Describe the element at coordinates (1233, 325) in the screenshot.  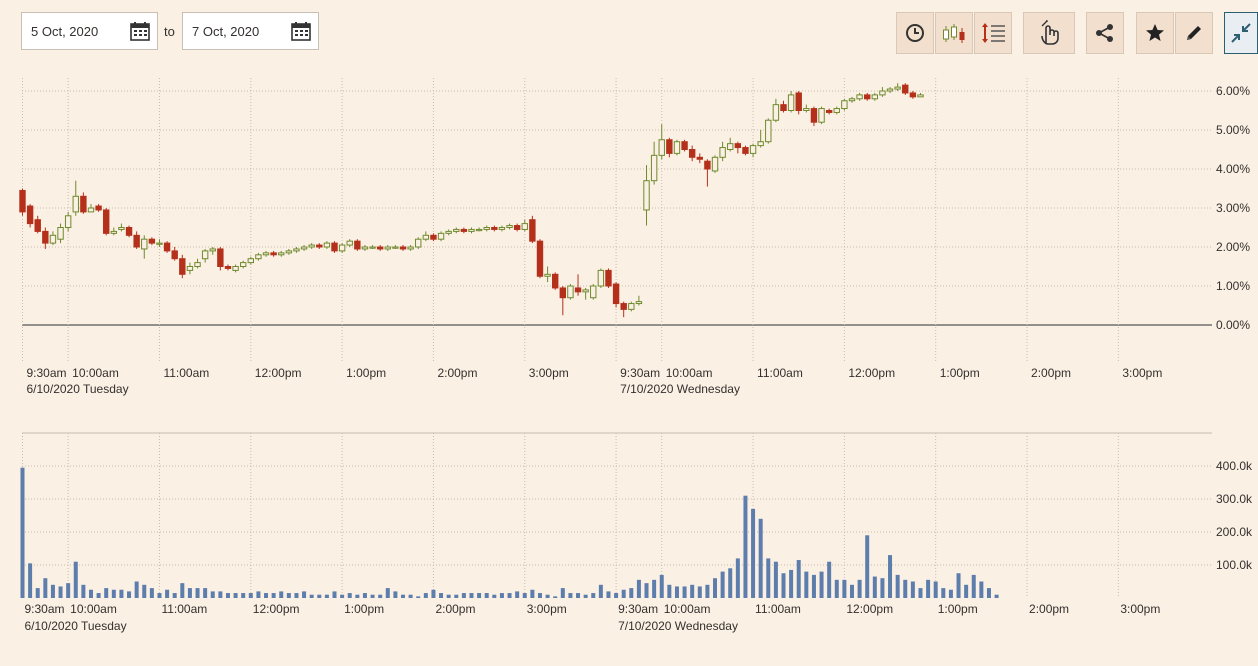
I see `y-tick-label: 0.00%` at that location.